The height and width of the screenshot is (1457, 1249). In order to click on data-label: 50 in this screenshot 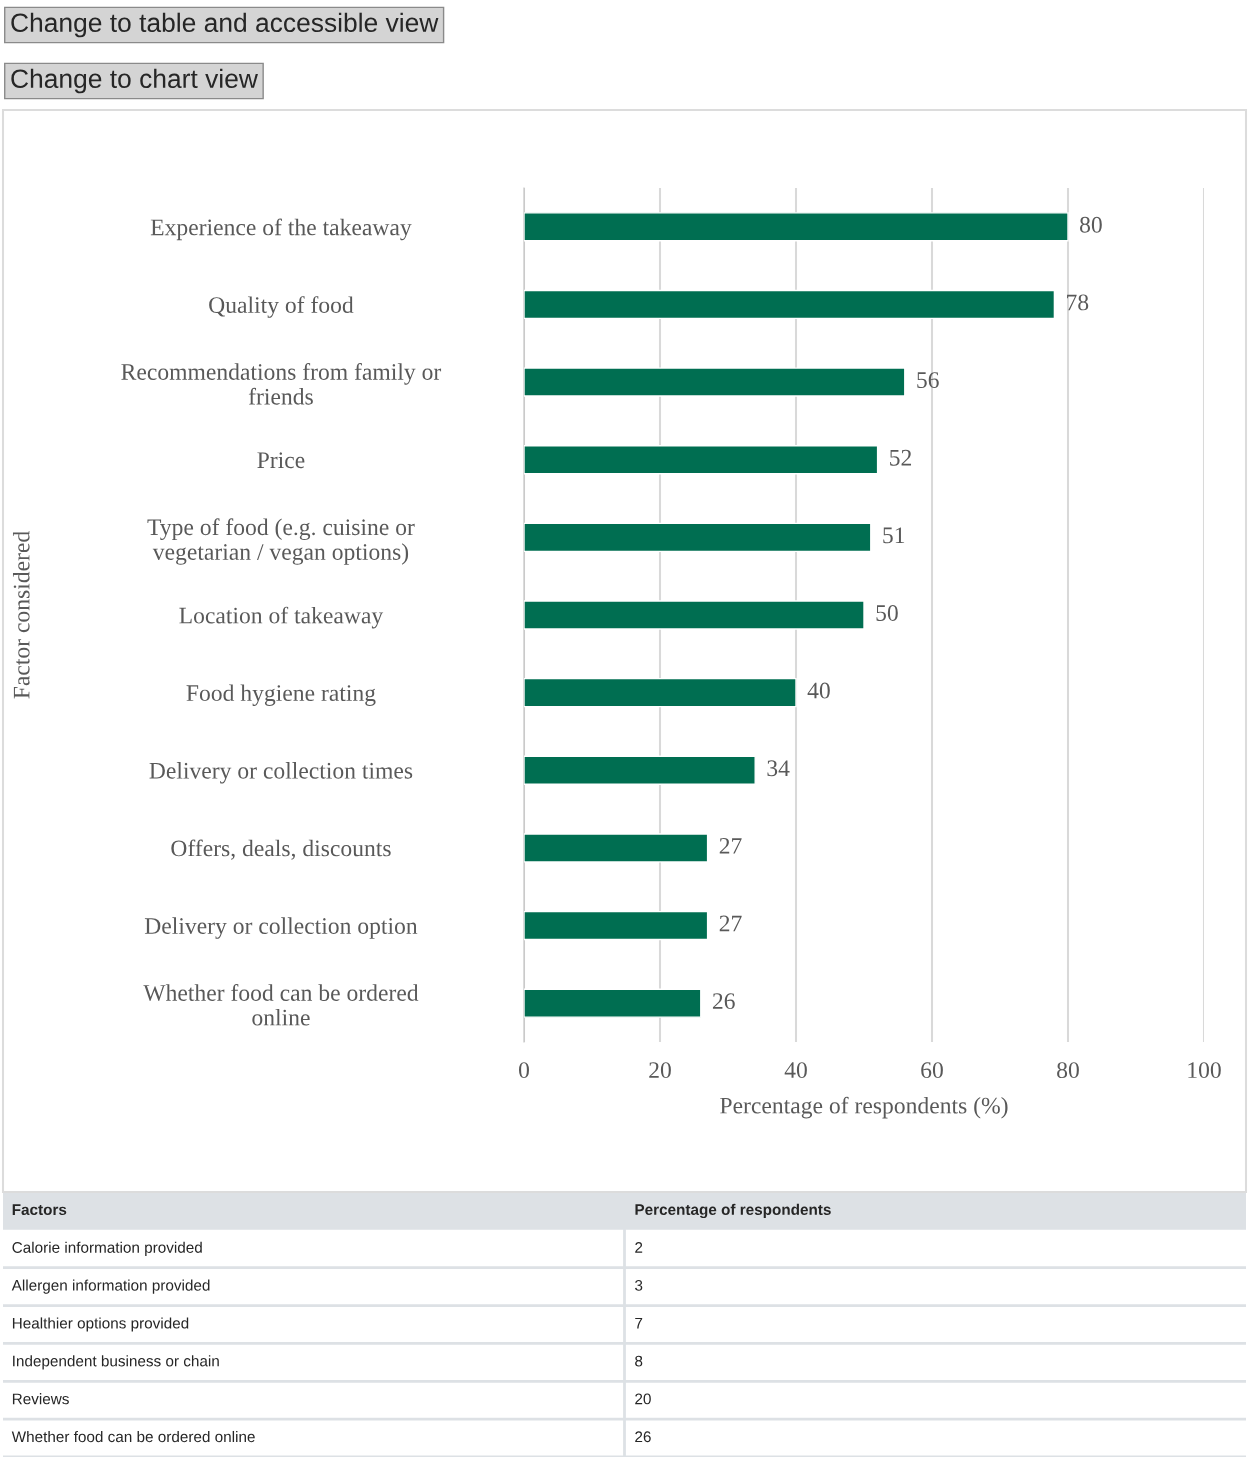, I will do `click(887, 612)`.